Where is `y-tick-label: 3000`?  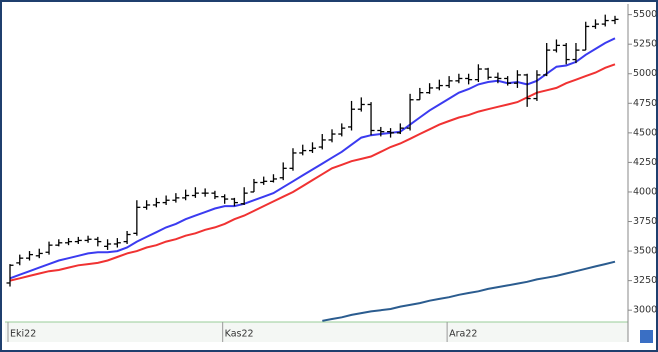
y-tick-label: 3000 is located at coordinates (645, 310).